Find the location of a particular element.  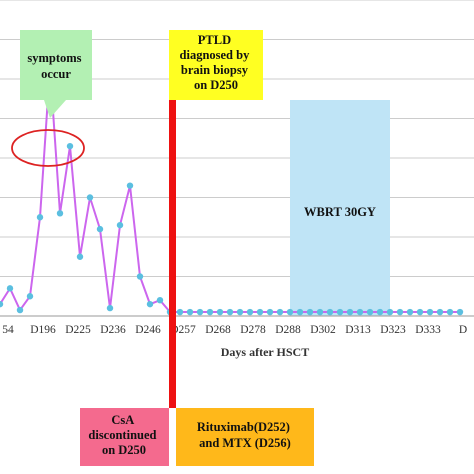

symptoms-callout is located at coordinates (56, 65).